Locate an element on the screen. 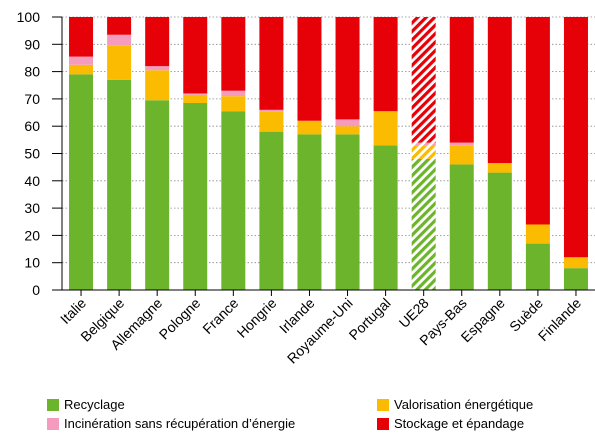 The width and height of the screenshot is (595, 436). legend-item-stockage: Stockage et épandage is located at coordinates (450, 423).